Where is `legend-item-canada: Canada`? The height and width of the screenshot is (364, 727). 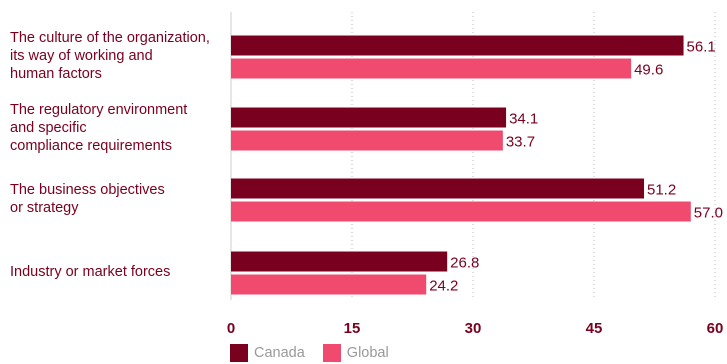
legend-item-canada: Canada is located at coordinates (271, 353).